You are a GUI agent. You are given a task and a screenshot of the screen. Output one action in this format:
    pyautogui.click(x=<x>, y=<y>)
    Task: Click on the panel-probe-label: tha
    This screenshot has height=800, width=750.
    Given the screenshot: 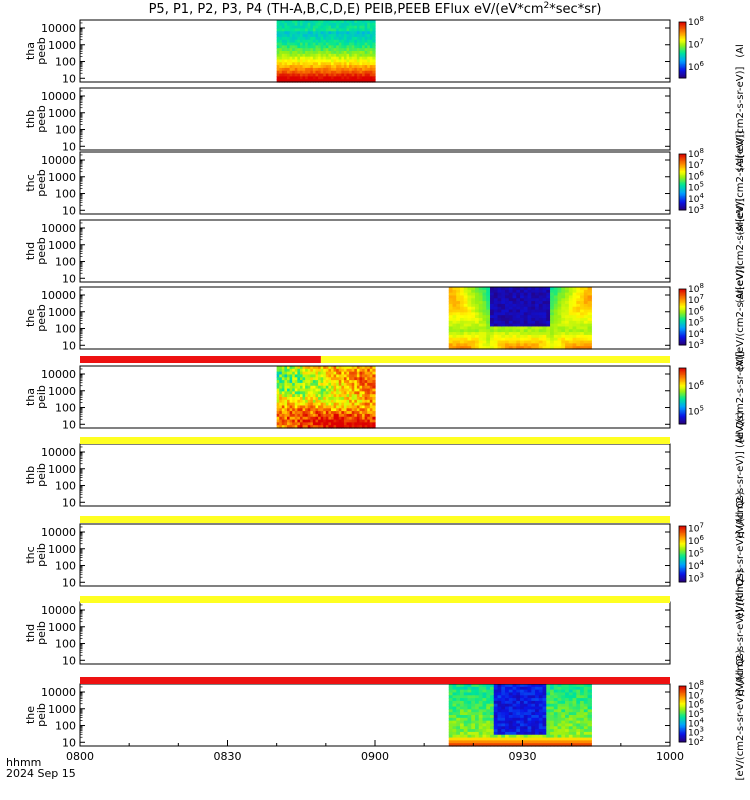 What is the action you would take?
    pyautogui.click(x=30, y=51)
    